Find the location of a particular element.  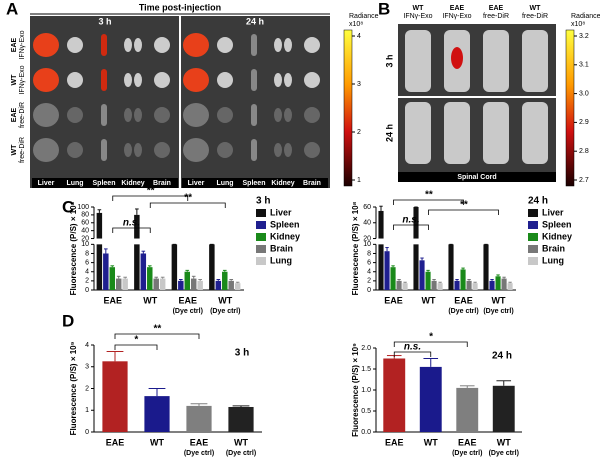

colorbar-tick-label: 2.7 is located at coordinates (584, 180).